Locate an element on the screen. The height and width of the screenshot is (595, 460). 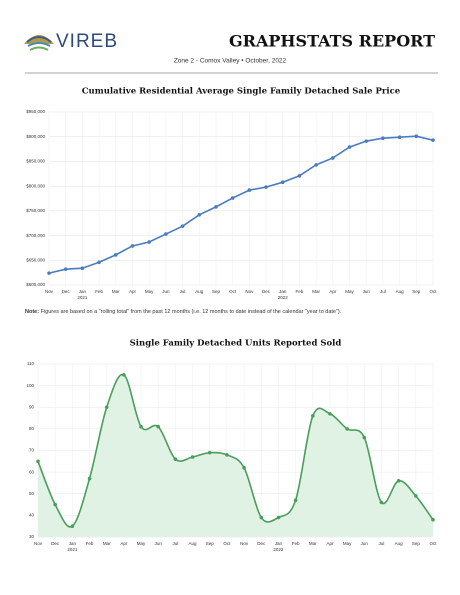
y-tick-label: 60 is located at coordinates (32, 471).